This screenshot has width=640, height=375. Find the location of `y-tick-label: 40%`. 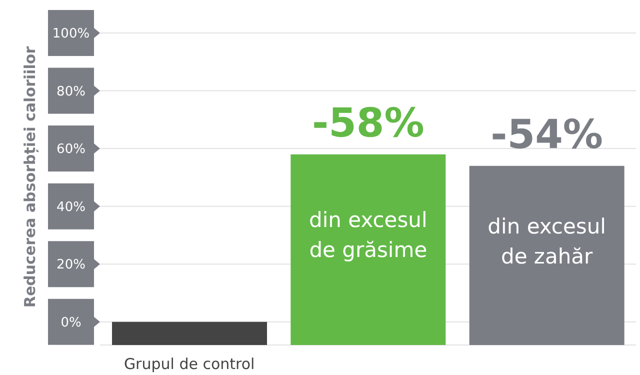

y-tick-label: 40% is located at coordinates (71, 207).